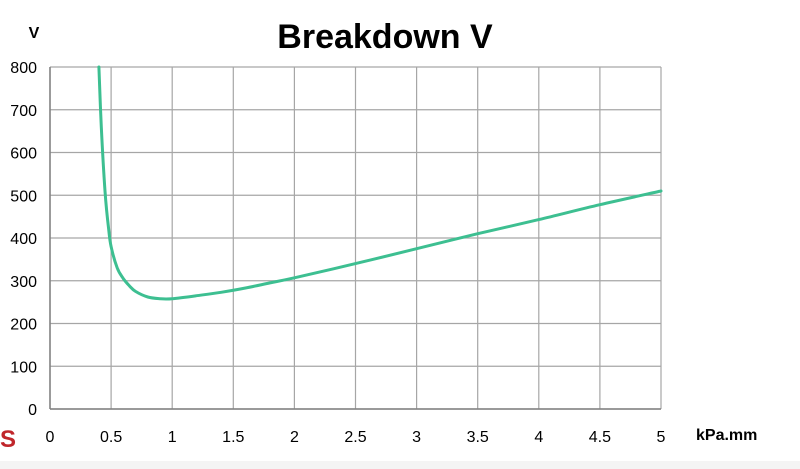 Image resolution: width=800 pixels, height=469 pixels. What do you see at coordinates (385, 37) in the screenshot?
I see `chart-title: Breakdown V` at bounding box center [385, 37].